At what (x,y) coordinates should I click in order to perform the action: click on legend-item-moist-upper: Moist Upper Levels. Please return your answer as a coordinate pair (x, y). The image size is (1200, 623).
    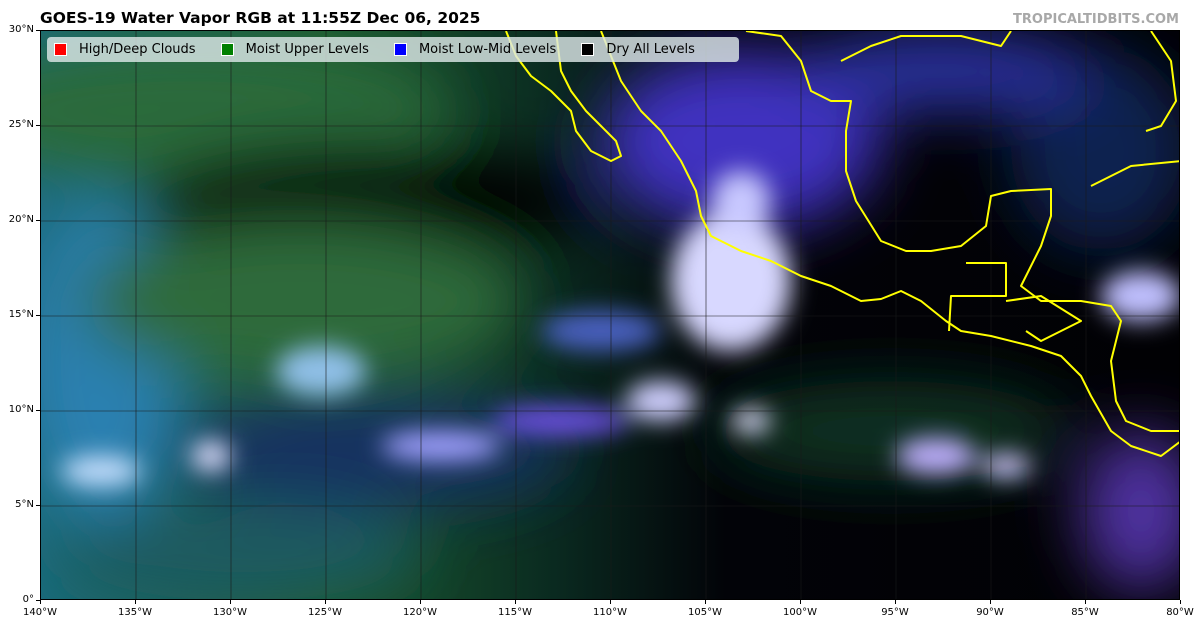
    Looking at the image, I should click on (294, 49).